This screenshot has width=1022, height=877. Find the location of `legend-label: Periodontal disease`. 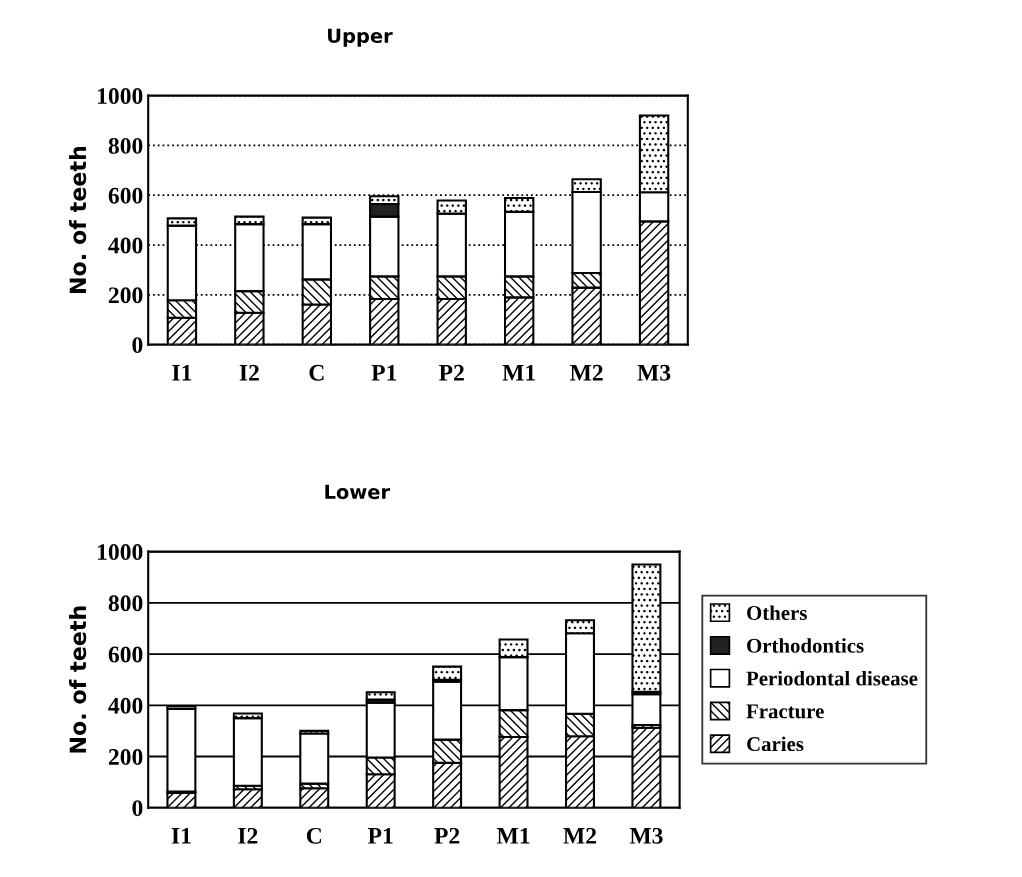

legend-label: Periodontal disease is located at coordinates (832, 678).